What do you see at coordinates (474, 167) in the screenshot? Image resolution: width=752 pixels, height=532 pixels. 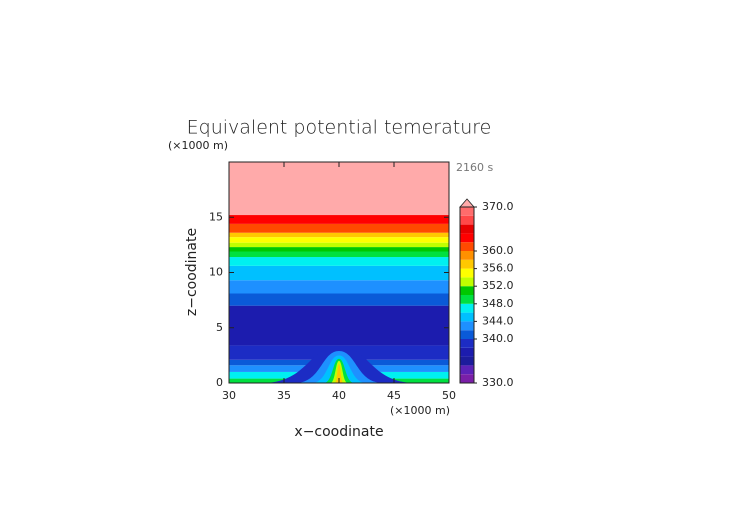 I see `annotation: 2160 s` at bounding box center [474, 167].